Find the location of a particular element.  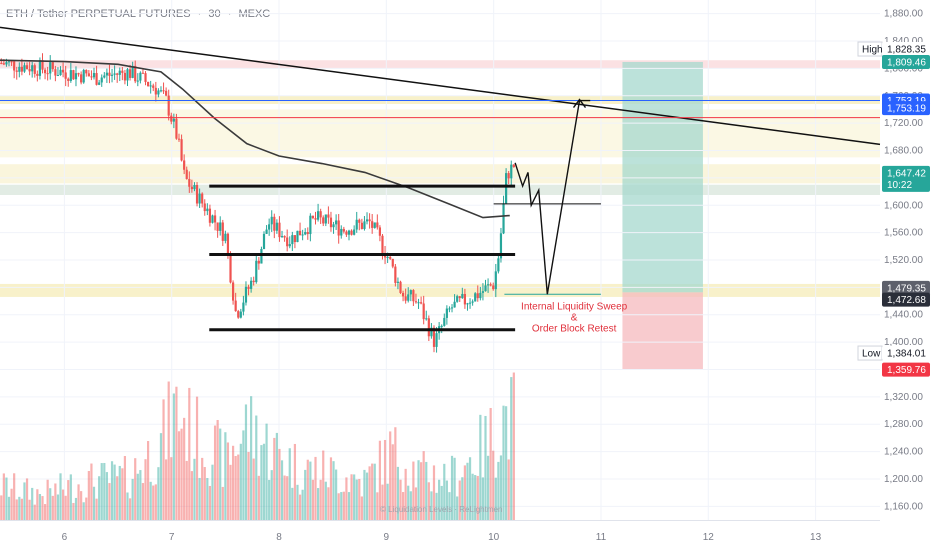

price-tick-18: 1,160.00 is located at coordinates (903, 506).